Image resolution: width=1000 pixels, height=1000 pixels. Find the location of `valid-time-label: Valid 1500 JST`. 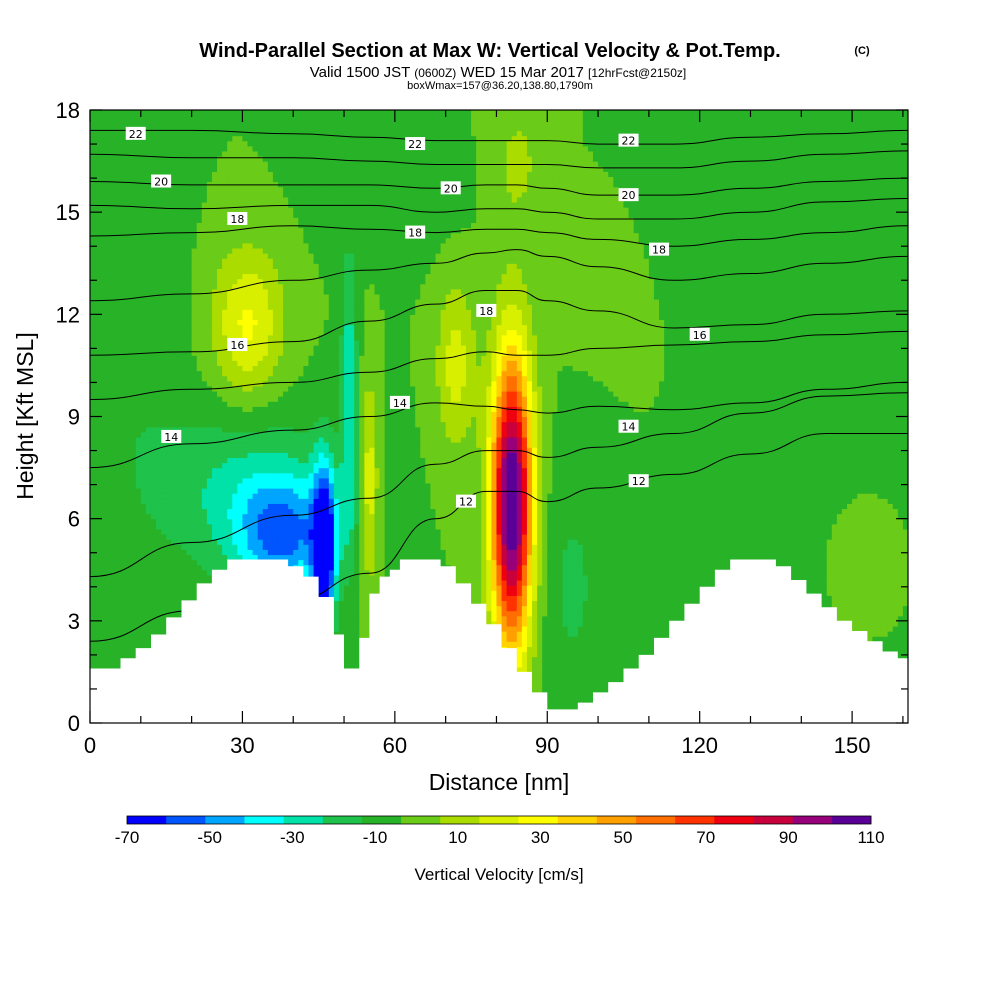

valid-time-label: Valid 1500 JST is located at coordinates (360, 72).